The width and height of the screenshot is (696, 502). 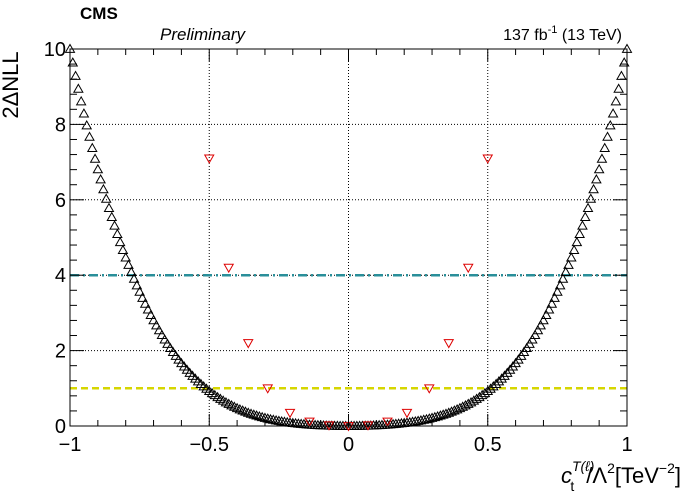 What do you see at coordinates (60, 352) in the screenshot?
I see `y-tick-label: 2` at bounding box center [60, 352].